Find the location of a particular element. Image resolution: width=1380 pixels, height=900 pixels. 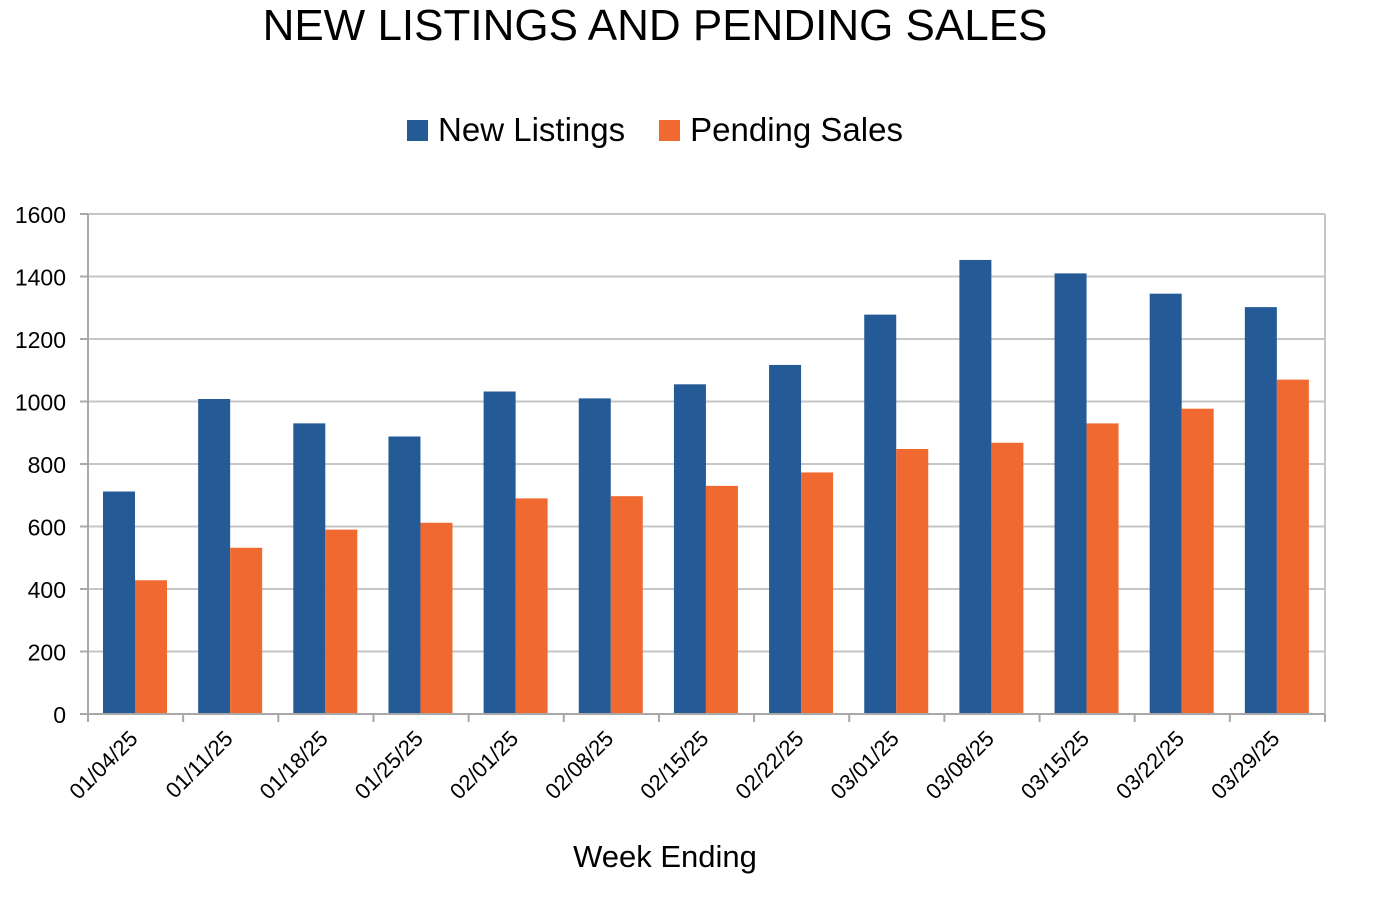

legend-swatch-pending-sales is located at coordinates (670, 130).